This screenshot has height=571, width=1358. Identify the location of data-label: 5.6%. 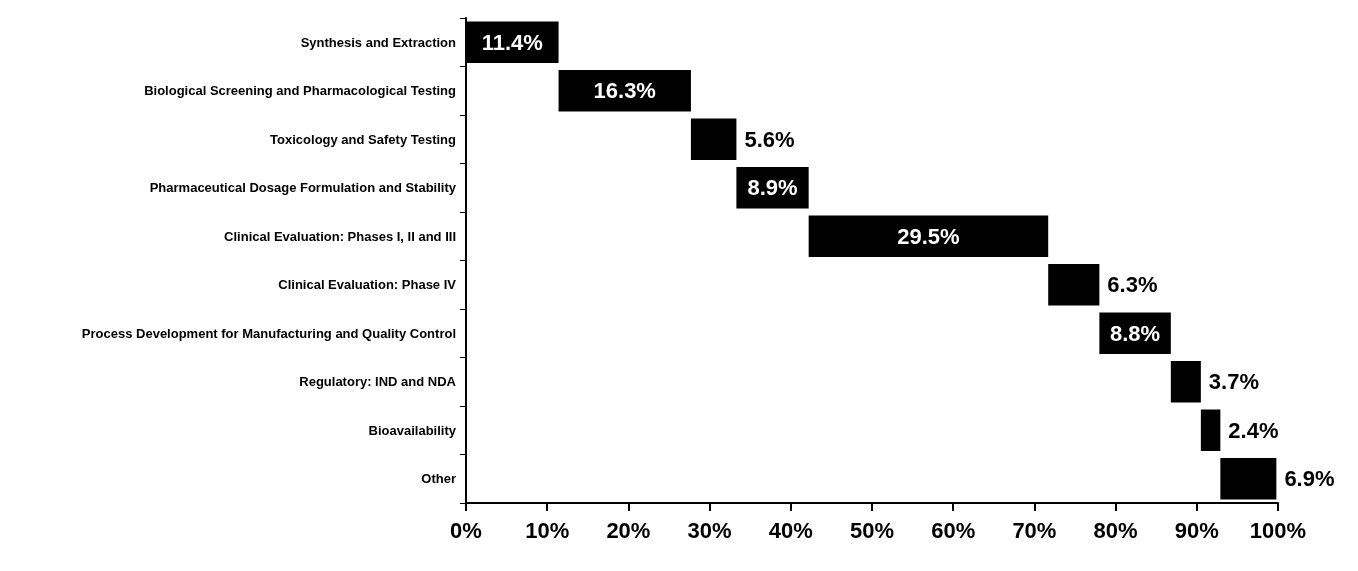
(769, 139).